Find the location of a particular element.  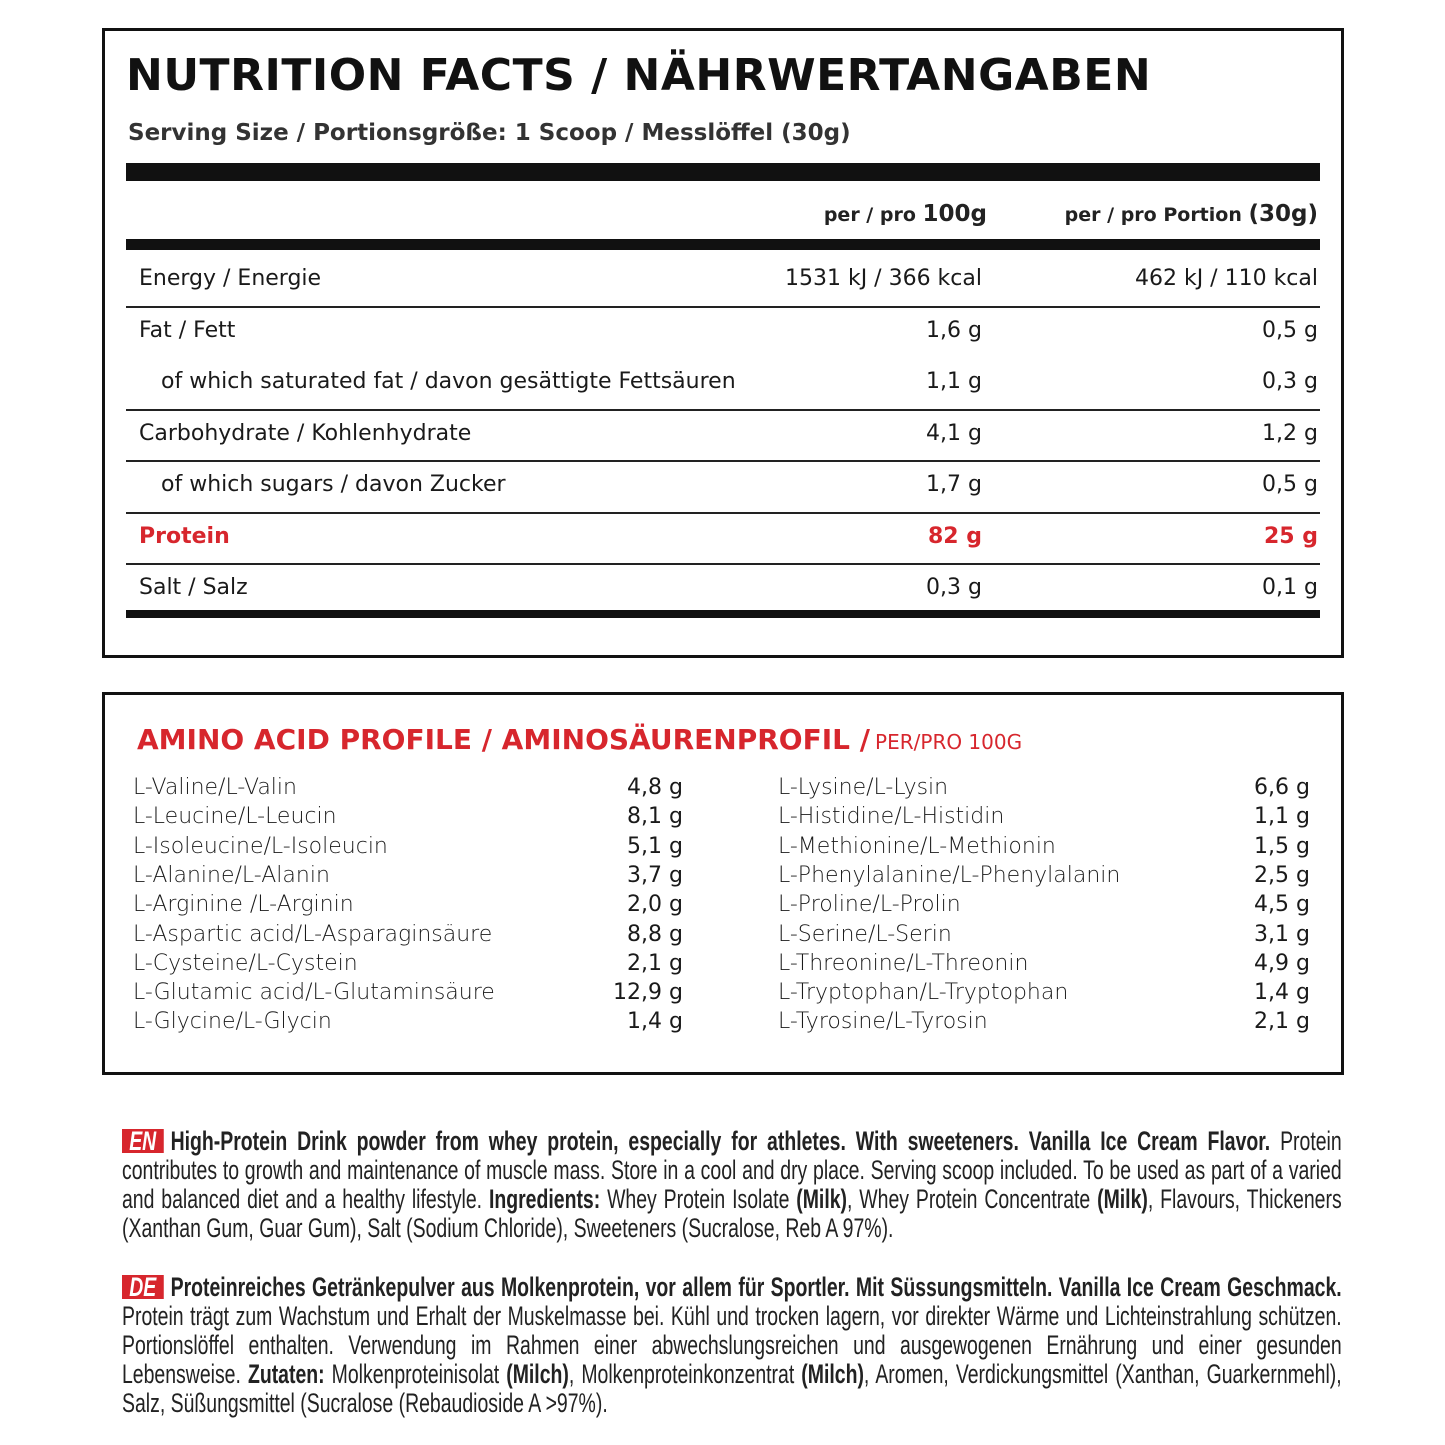

header-emphasis: 100g is located at coordinates (954, 214).